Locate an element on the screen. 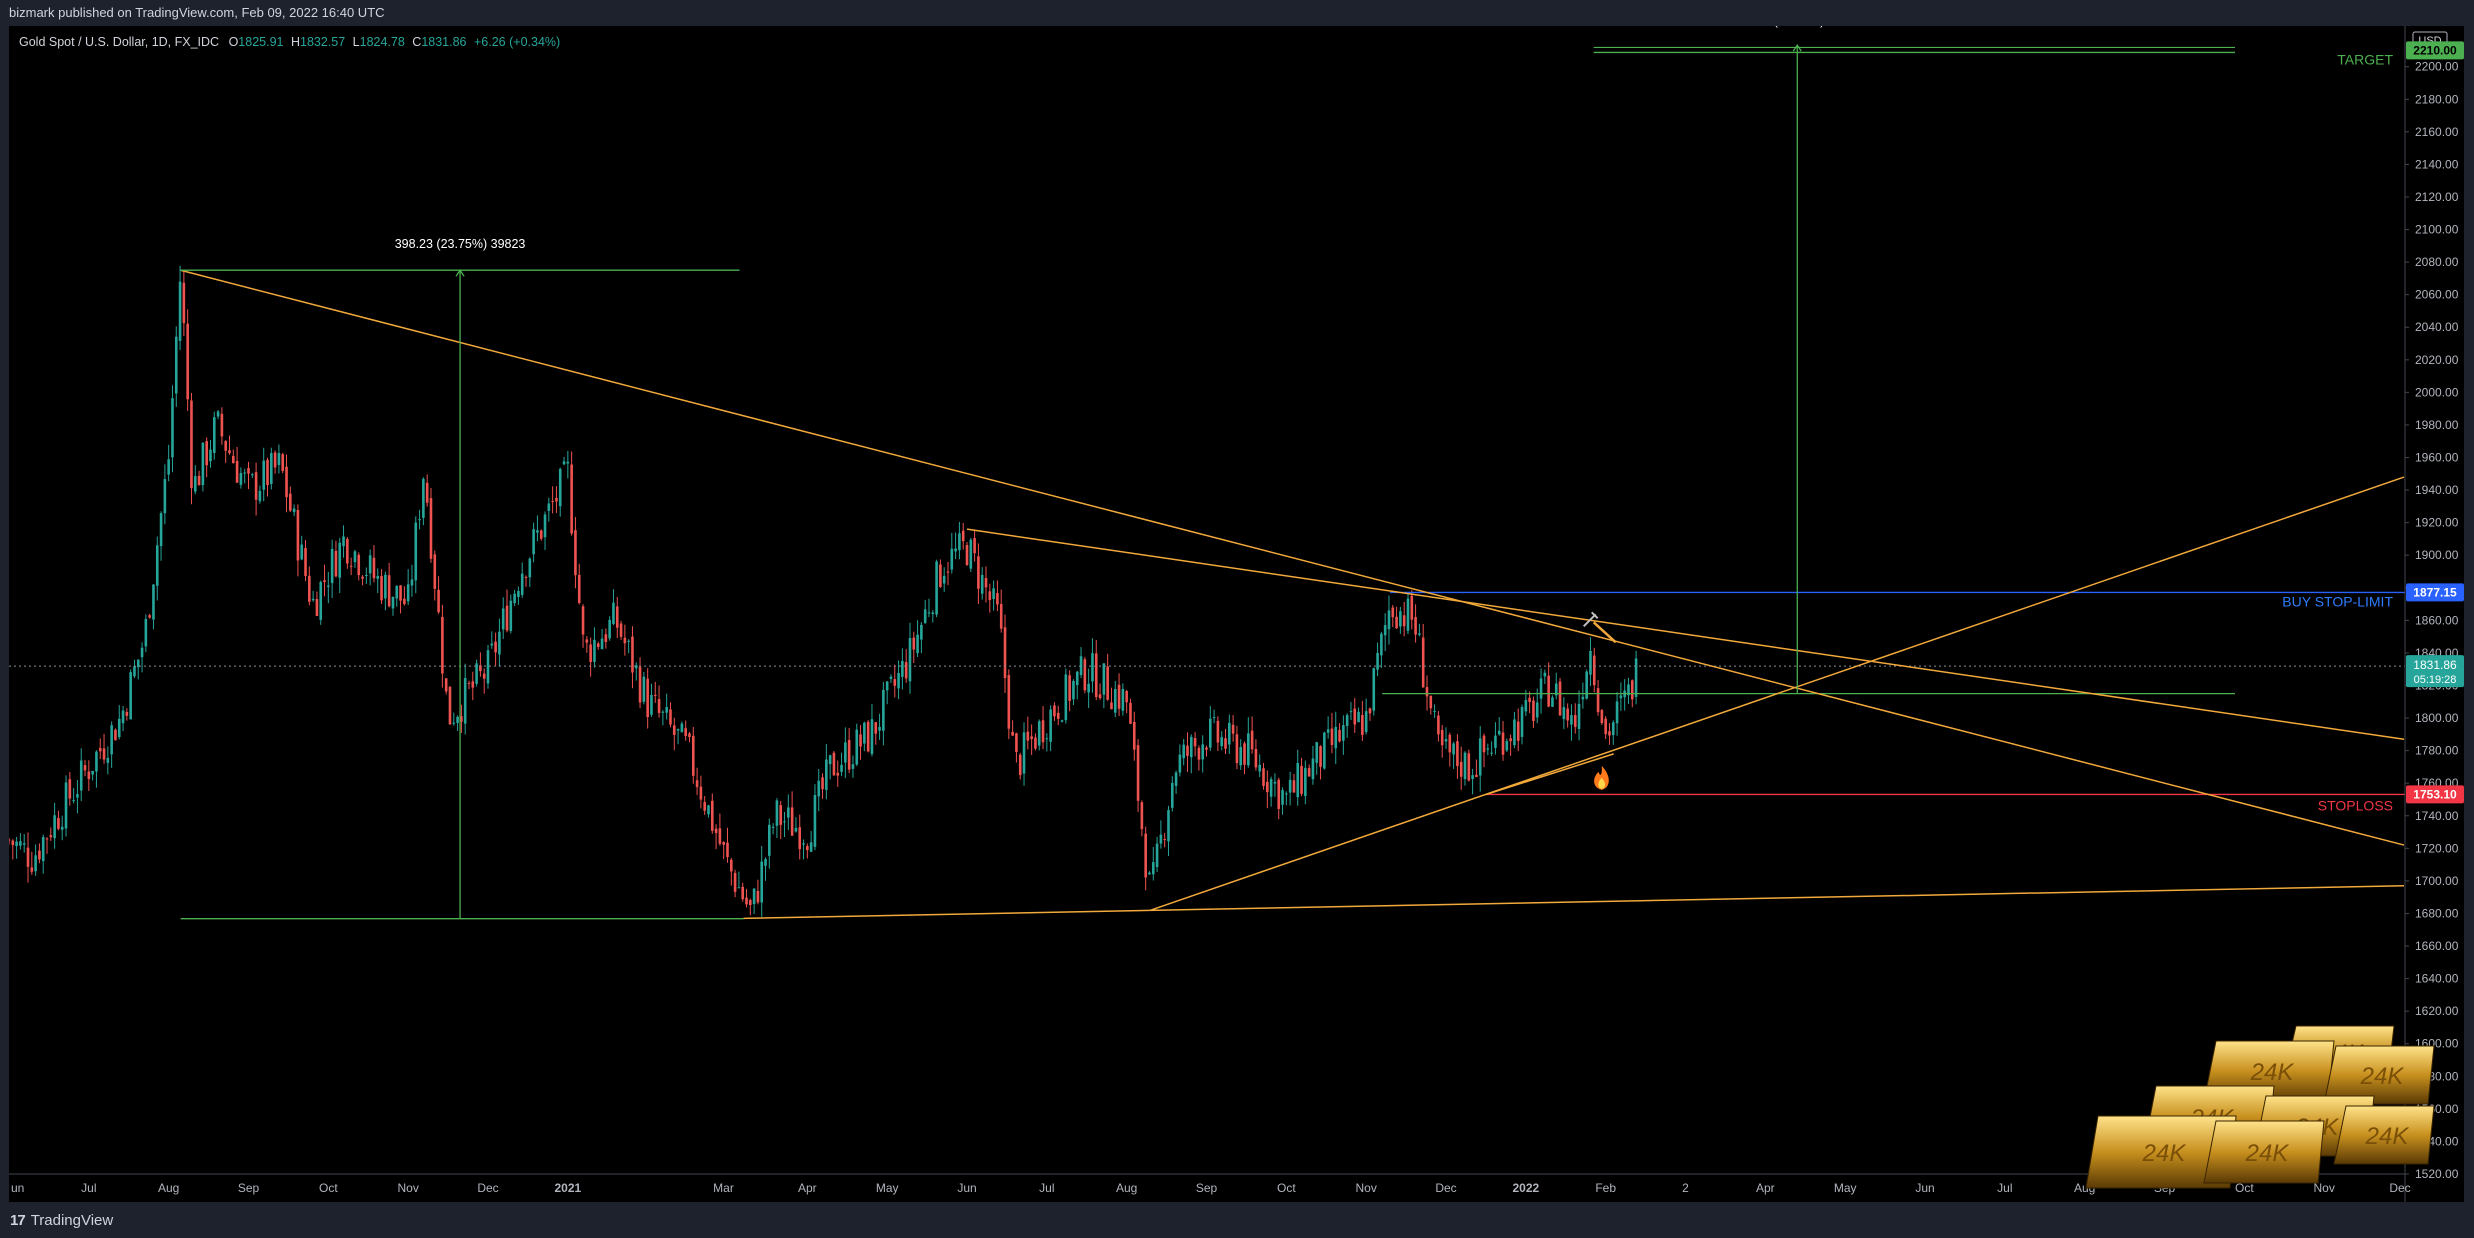 This screenshot has height=1238, width=2474. gold-bar-icon is located at coordinates (2264, 1152).